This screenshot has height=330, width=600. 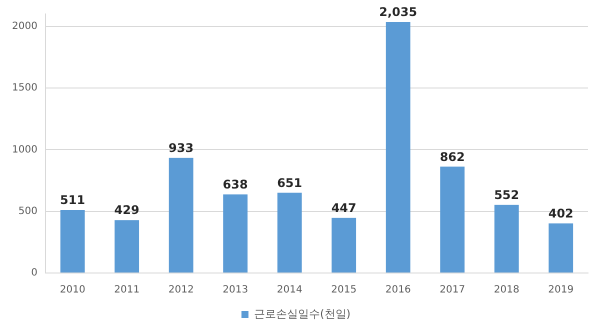 What do you see at coordinates (34, 273) in the screenshot?
I see `y-tick-label: 0` at bounding box center [34, 273].